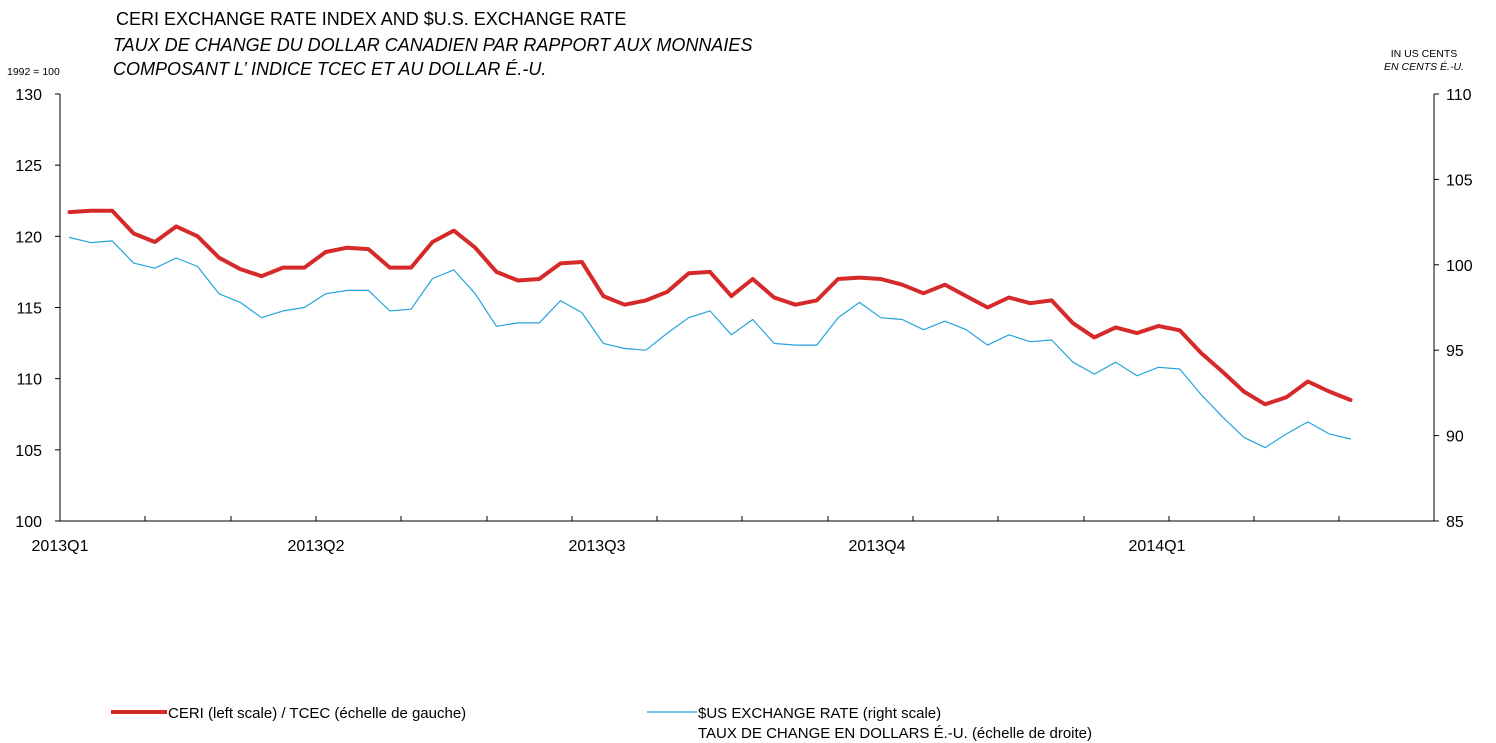  Describe the element at coordinates (316, 546) in the screenshot. I see `x-tick-label: 2013Q2` at that location.